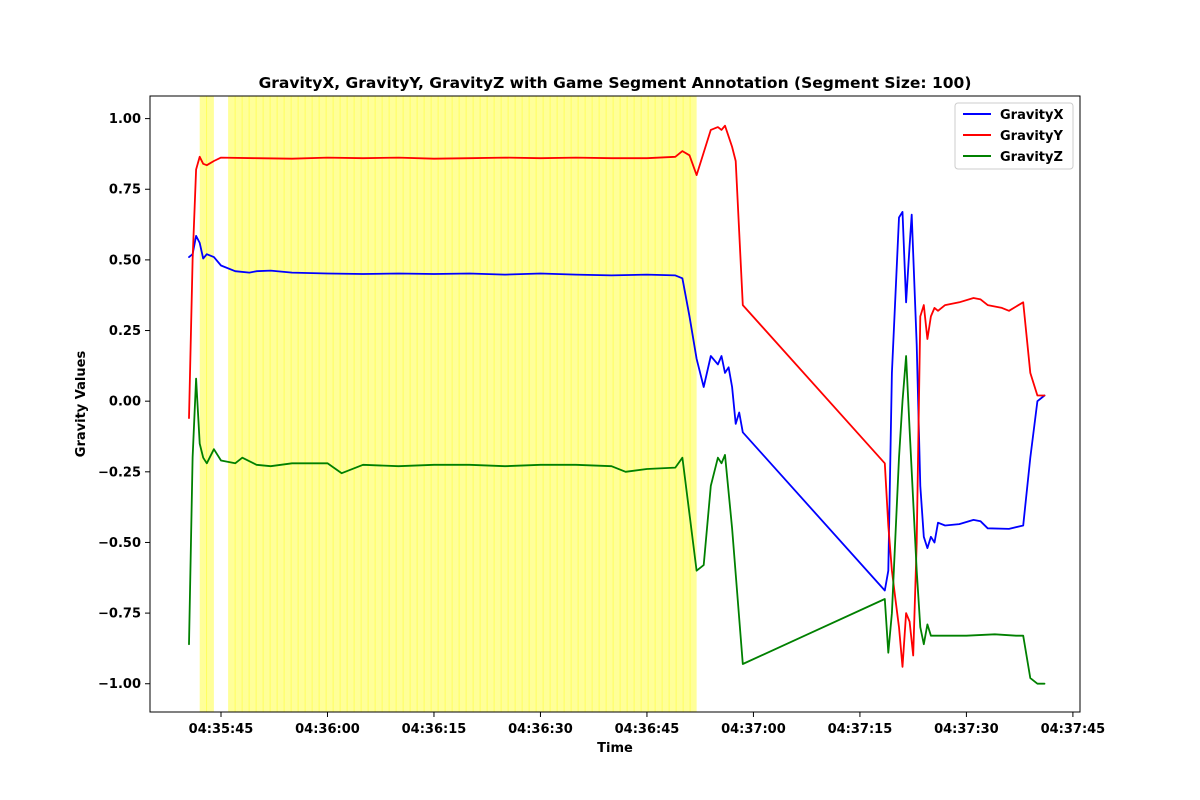 Image resolution: width=1200 pixels, height=800 pixels. Describe the element at coordinates (125, 331) in the screenshot. I see `y-tick-label: 0.25` at that location.